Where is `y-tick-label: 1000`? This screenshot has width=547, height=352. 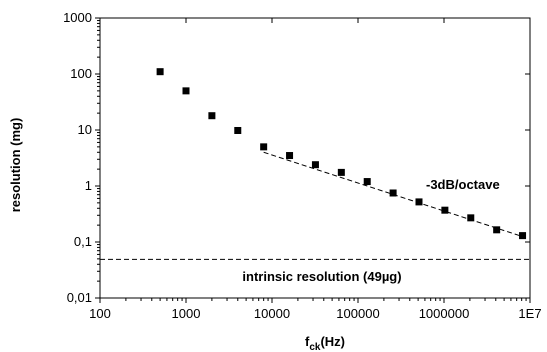
y-tick-label: 1000 is located at coordinates (77, 17).